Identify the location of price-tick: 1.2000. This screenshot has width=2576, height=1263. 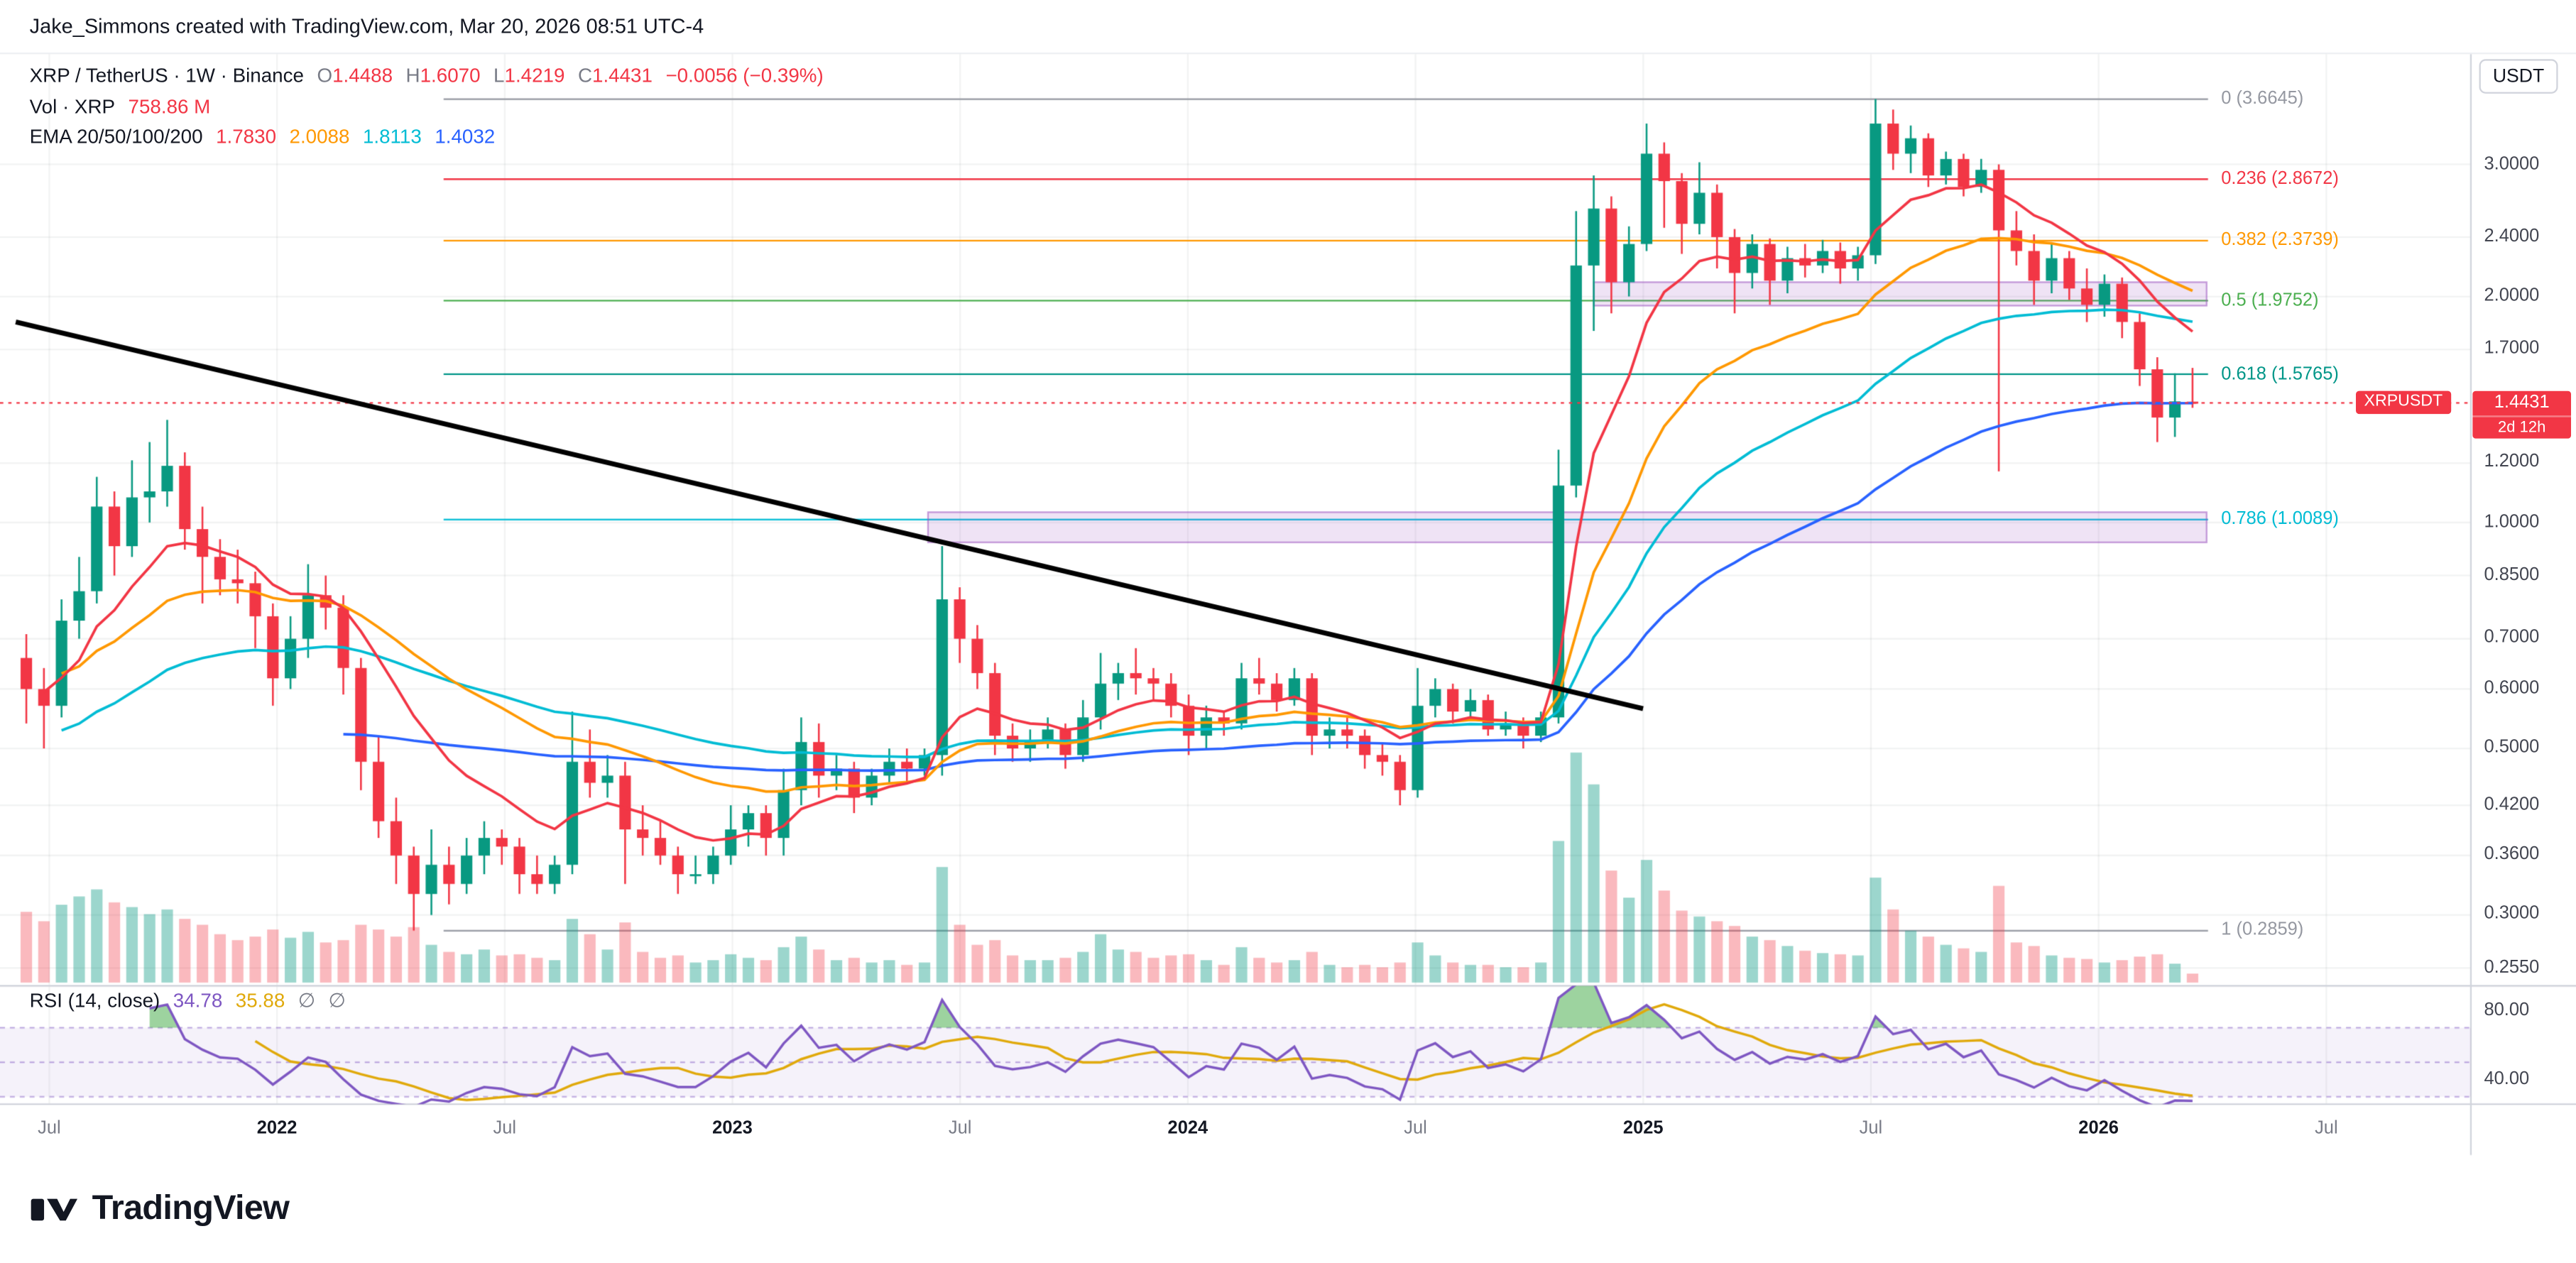
(2512, 462).